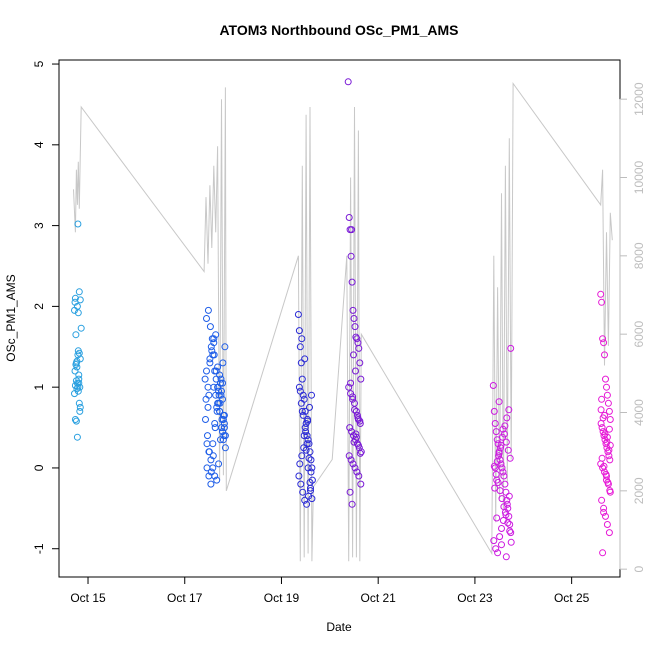 This screenshot has height=650, width=650. I want to click on y-tick-label: 1, so click(39, 387).